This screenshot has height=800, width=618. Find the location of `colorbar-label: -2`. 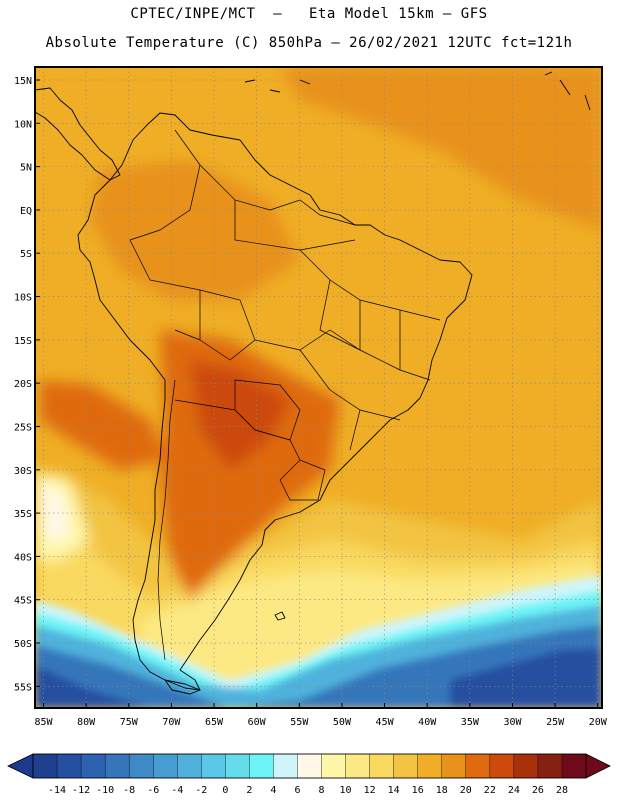

colorbar-label: -2 is located at coordinates (201, 790).